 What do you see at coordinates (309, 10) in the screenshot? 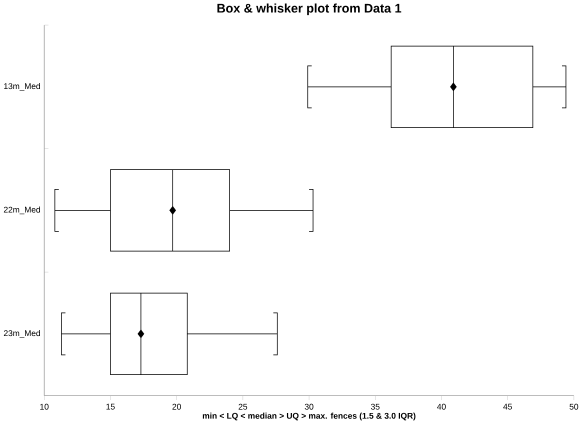
I see `chart-title: Box & whisker plot from Data 1` at bounding box center [309, 10].